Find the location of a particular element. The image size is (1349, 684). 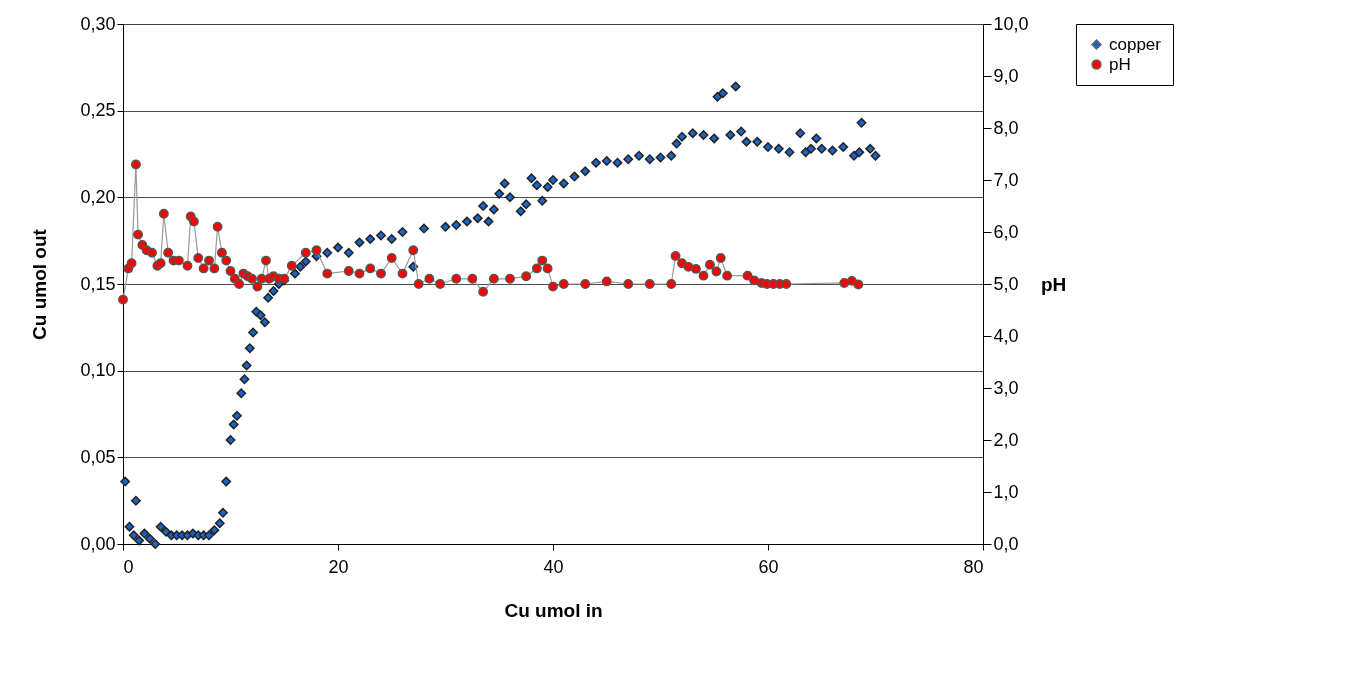

x-tick-label: 60 is located at coordinates (768, 566).